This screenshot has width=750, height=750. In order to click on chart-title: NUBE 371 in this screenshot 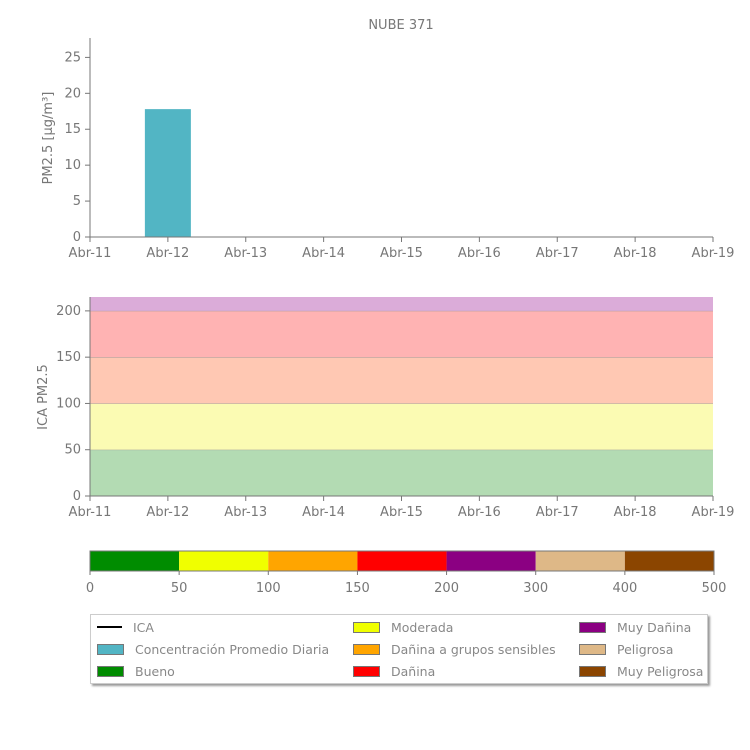, I will do `click(400, 25)`.